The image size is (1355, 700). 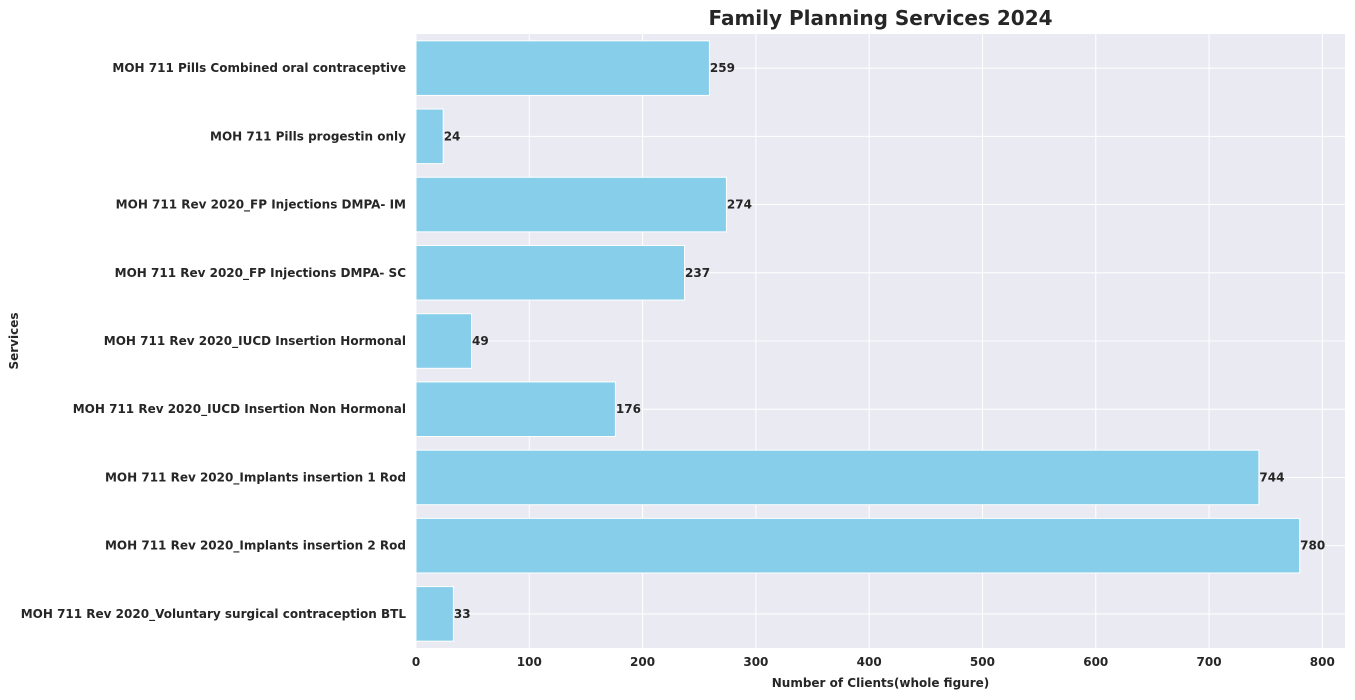 I want to click on bar-value-label: 33, so click(x=462, y=614).